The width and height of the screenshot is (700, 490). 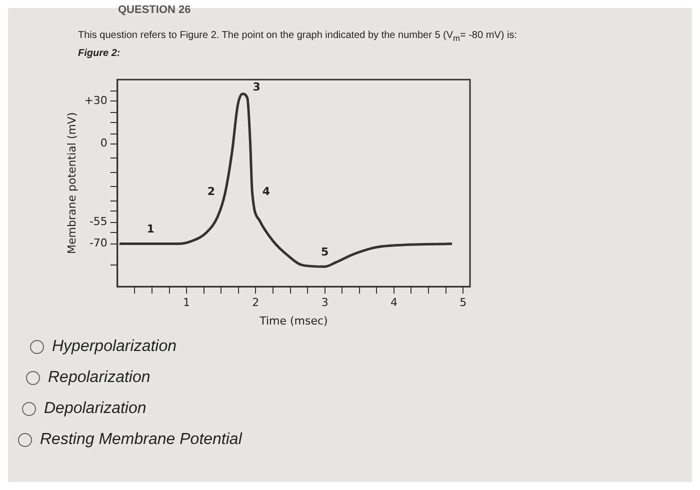 I want to click on x-tick-label: 1, so click(x=186, y=303).